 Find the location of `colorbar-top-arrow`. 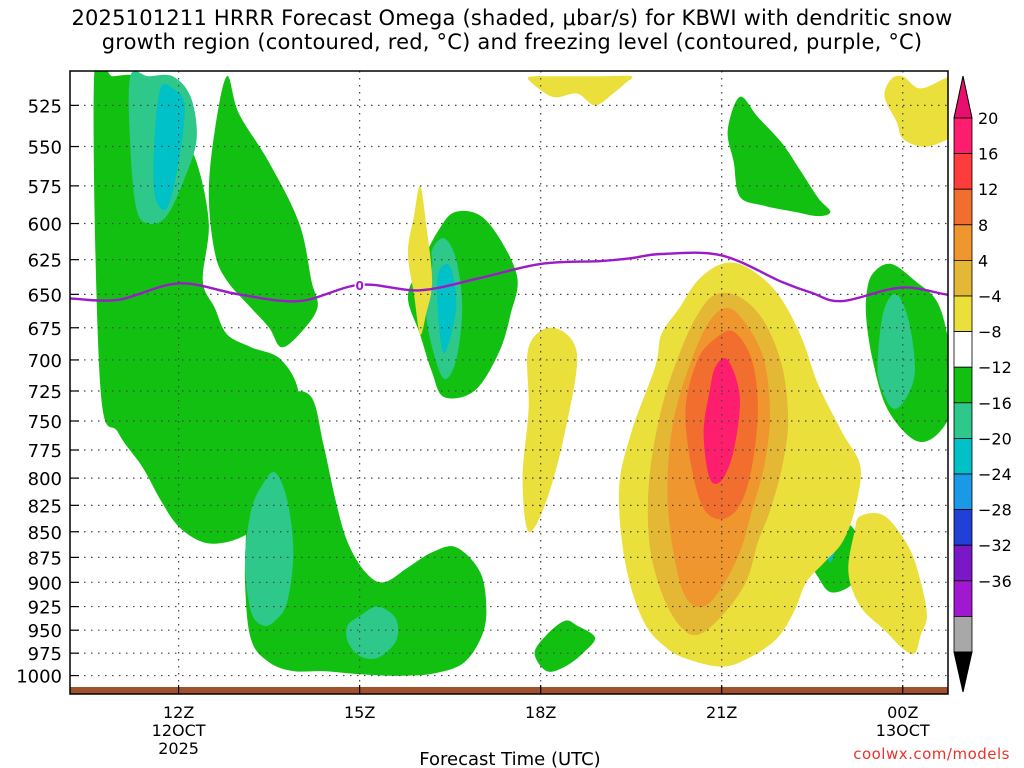

colorbar-top-arrow is located at coordinates (963, 97).